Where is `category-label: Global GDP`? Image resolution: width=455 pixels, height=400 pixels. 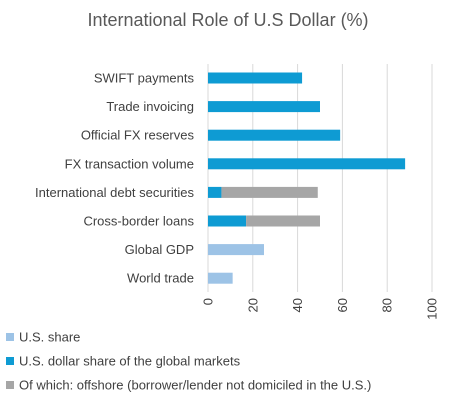 category-label: Global GDP is located at coordinates (159, 249).